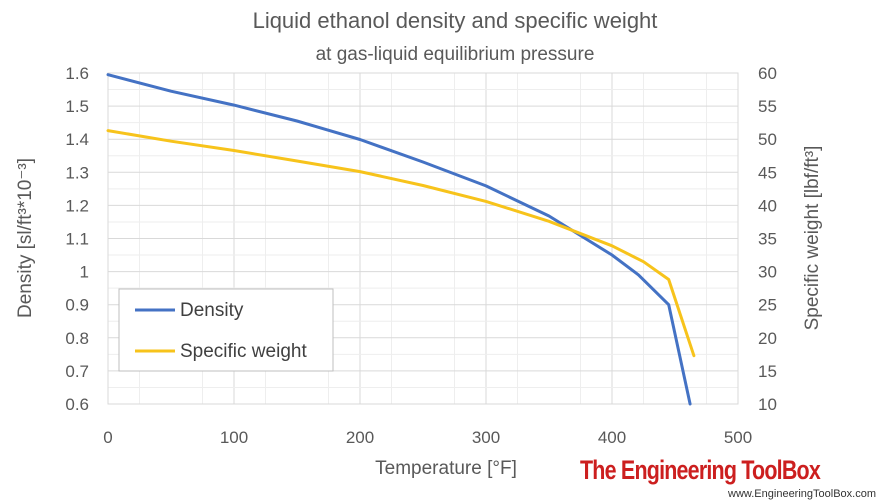 The width and height of the screenshot is (883, 504). Describe the element at coordinates (767, 172) in the screenshot. I see `y-right-tick-label: 45` at that location.